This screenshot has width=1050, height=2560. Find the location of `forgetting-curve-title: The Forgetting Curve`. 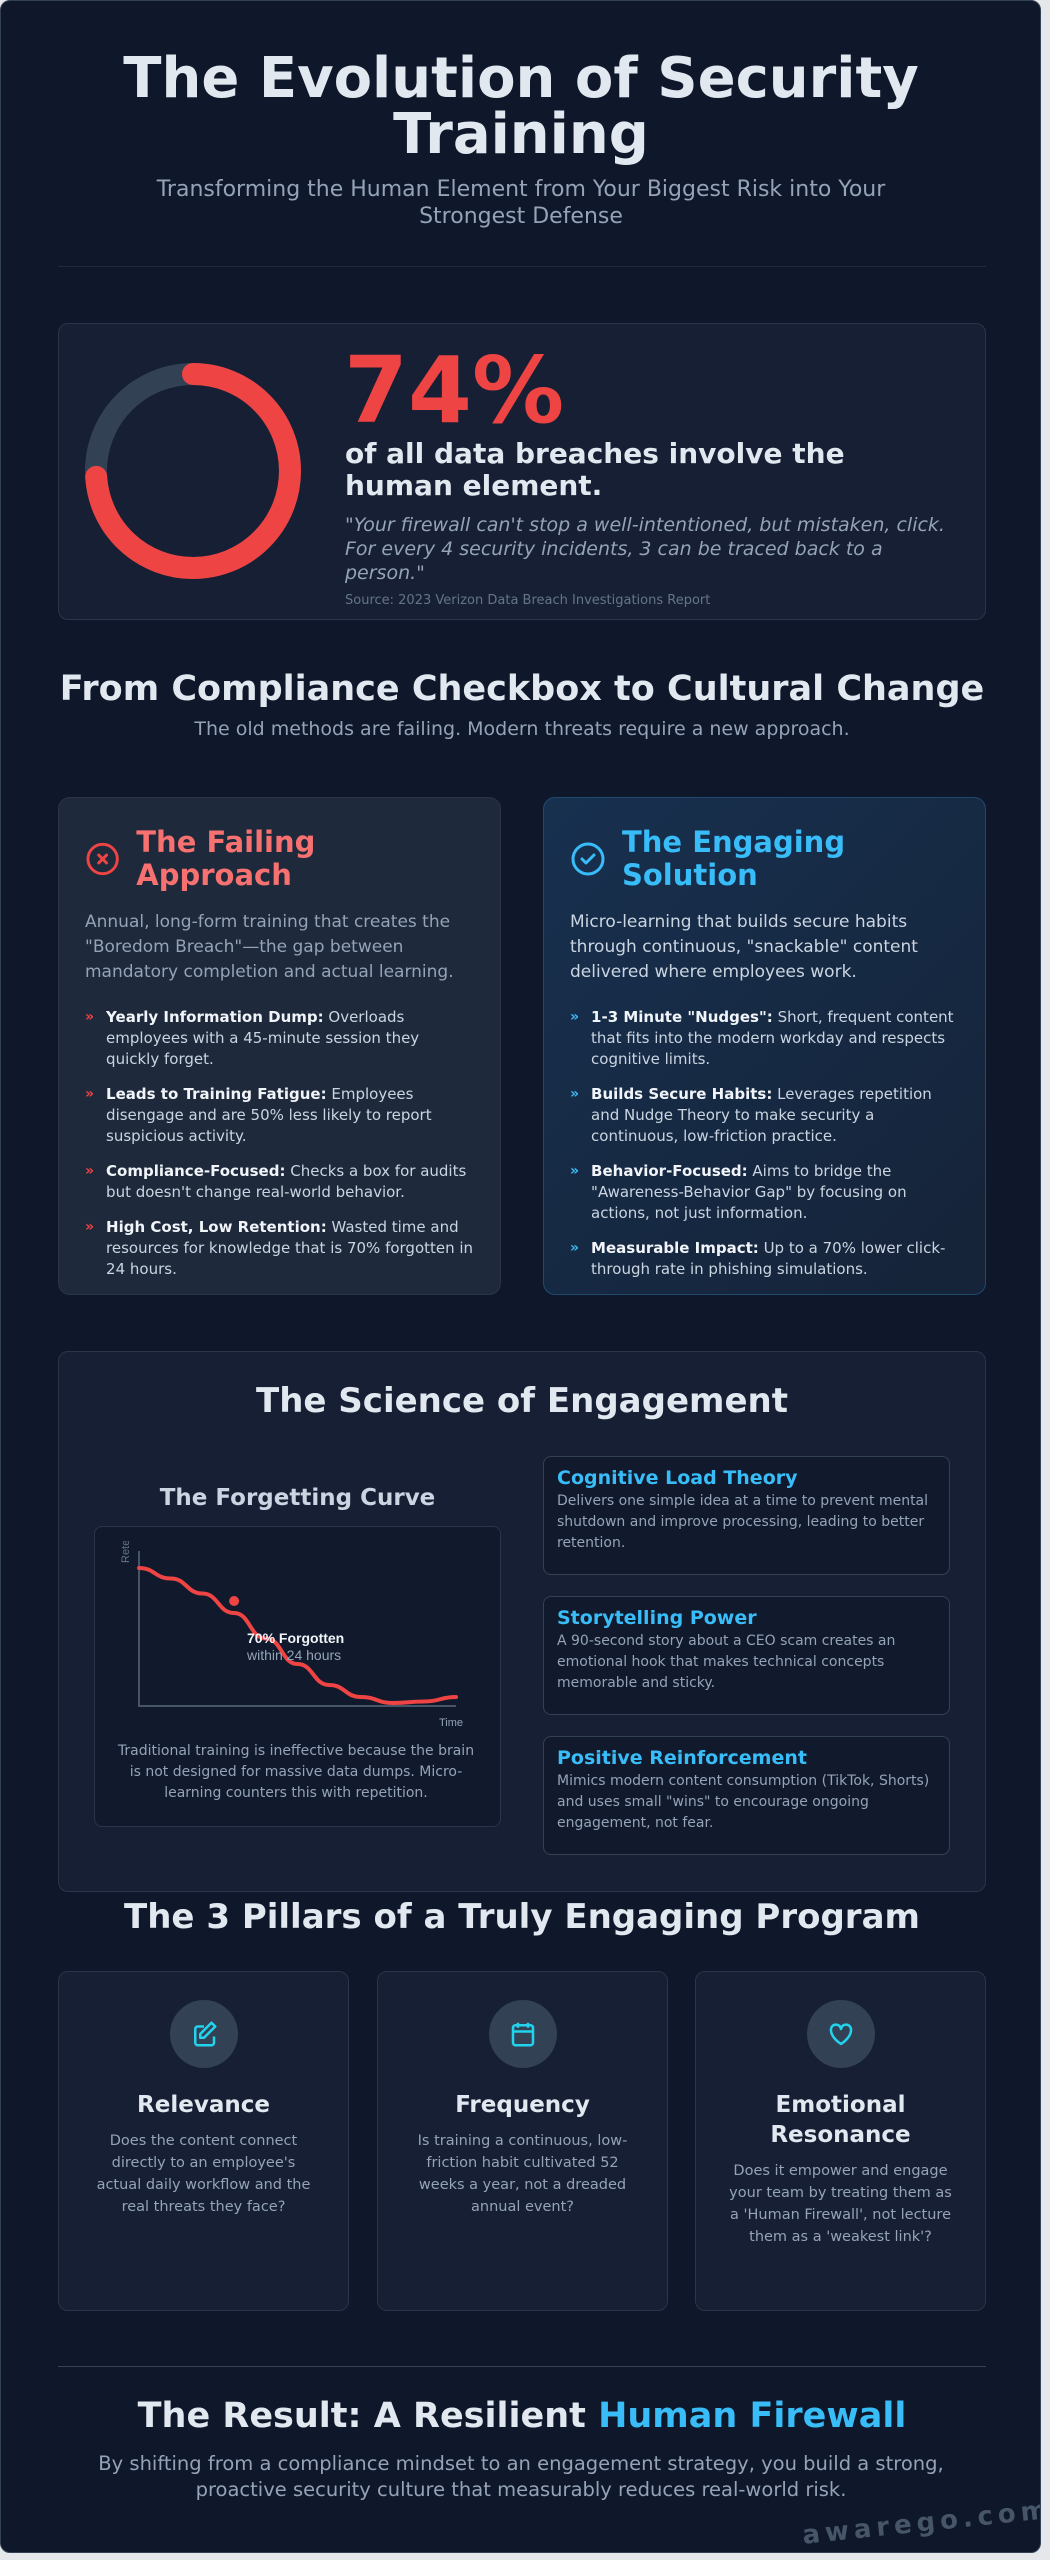

forgetting-curve-title: The Forgetting Curve is located at coordinates (297, 1498).